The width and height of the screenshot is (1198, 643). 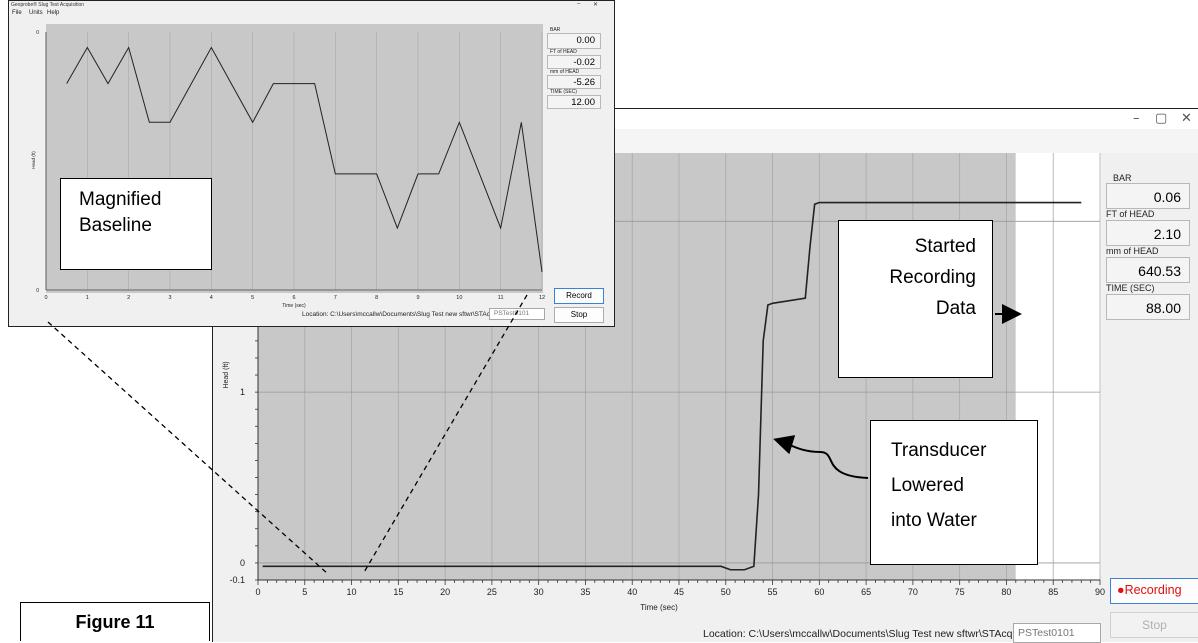 What do you see at coordinates (574, 102) in the screenshot?
I see `inset-time-value: 12.00` at bounding box center [574, 102].